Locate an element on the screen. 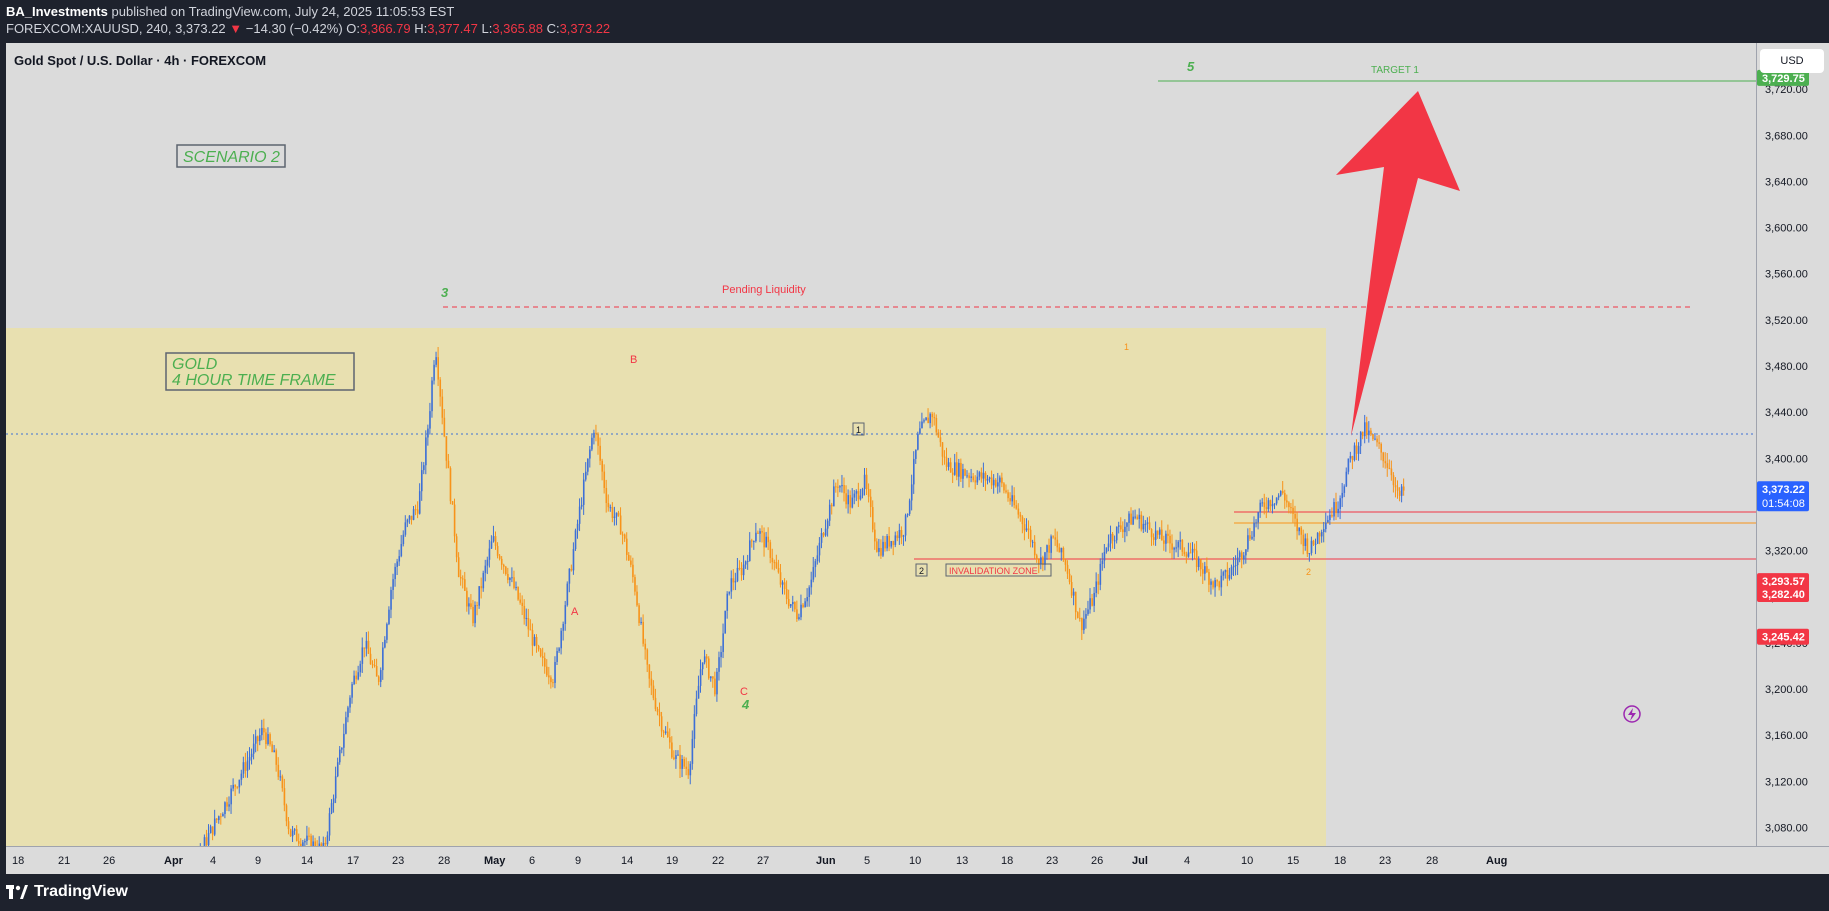 The image size is (1829, 911). countdown-label: 01:54:08 is located at coordinates (1783, 504).